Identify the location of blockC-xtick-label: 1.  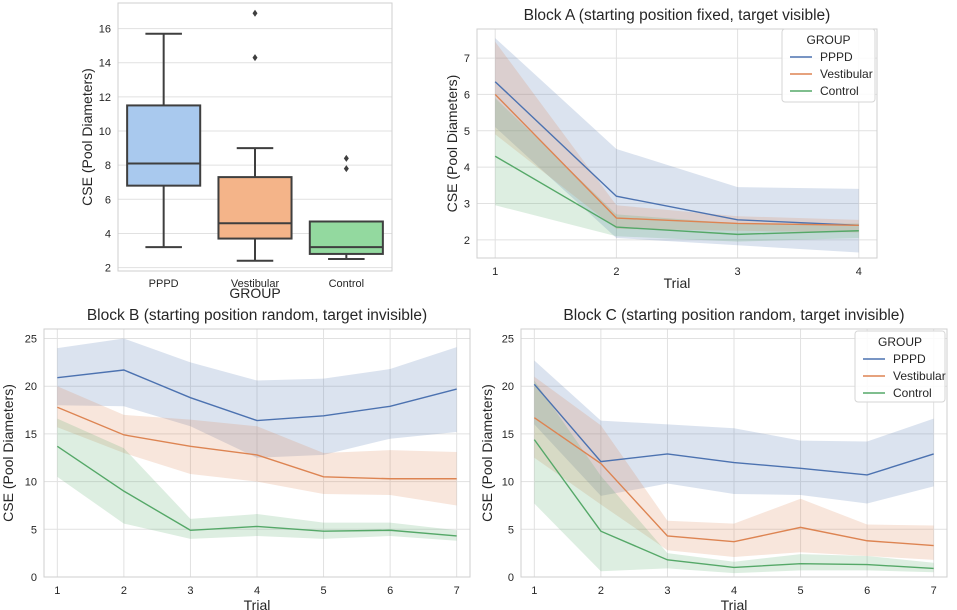
(534, 591).